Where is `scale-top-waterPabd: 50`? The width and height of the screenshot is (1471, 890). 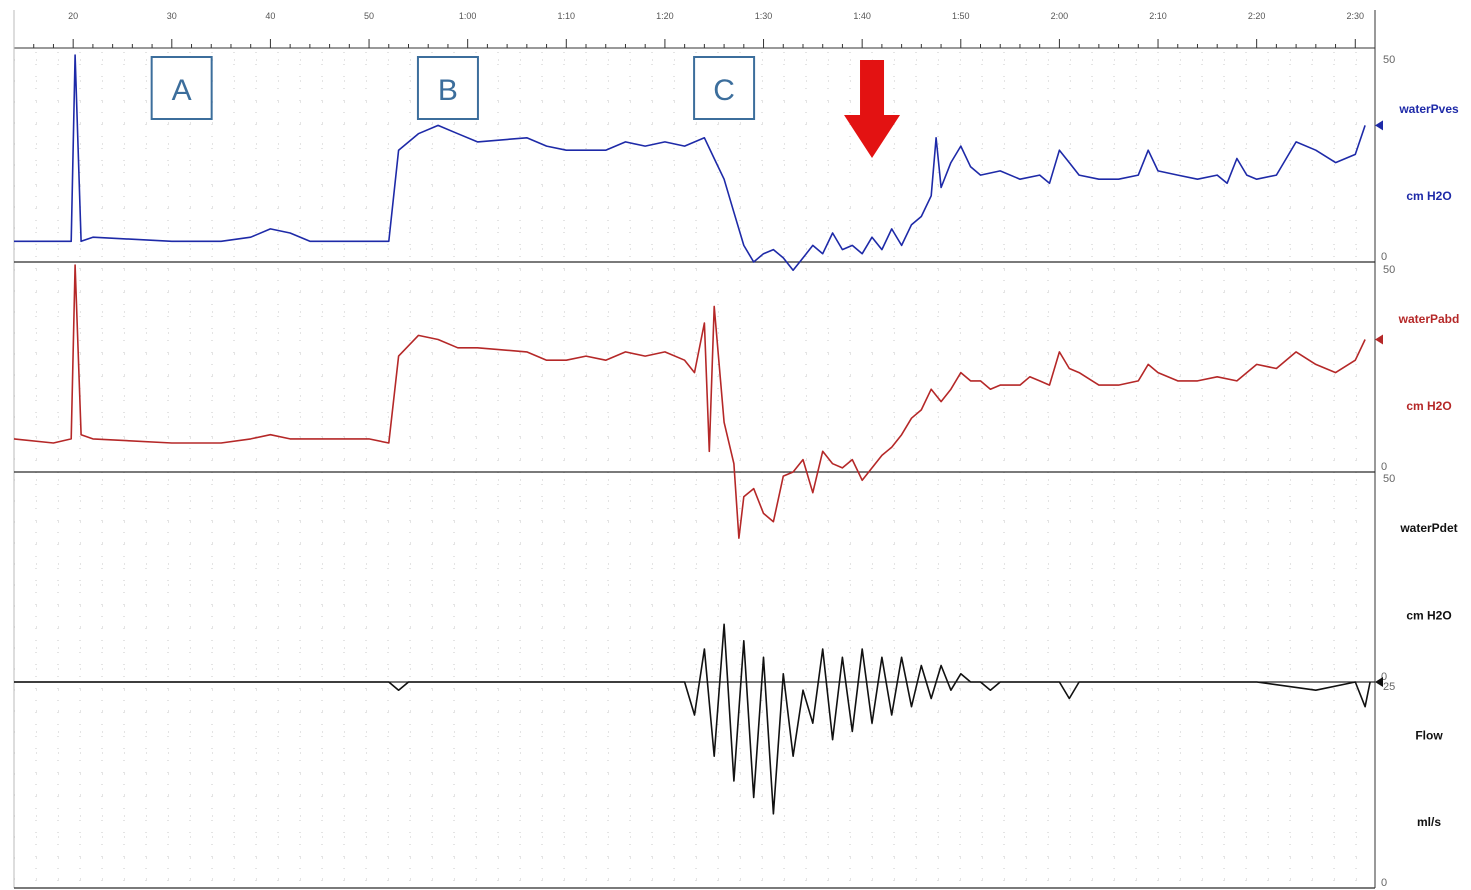
scale-top-waterPabd: 50 is located at coordinates (1389, 270).